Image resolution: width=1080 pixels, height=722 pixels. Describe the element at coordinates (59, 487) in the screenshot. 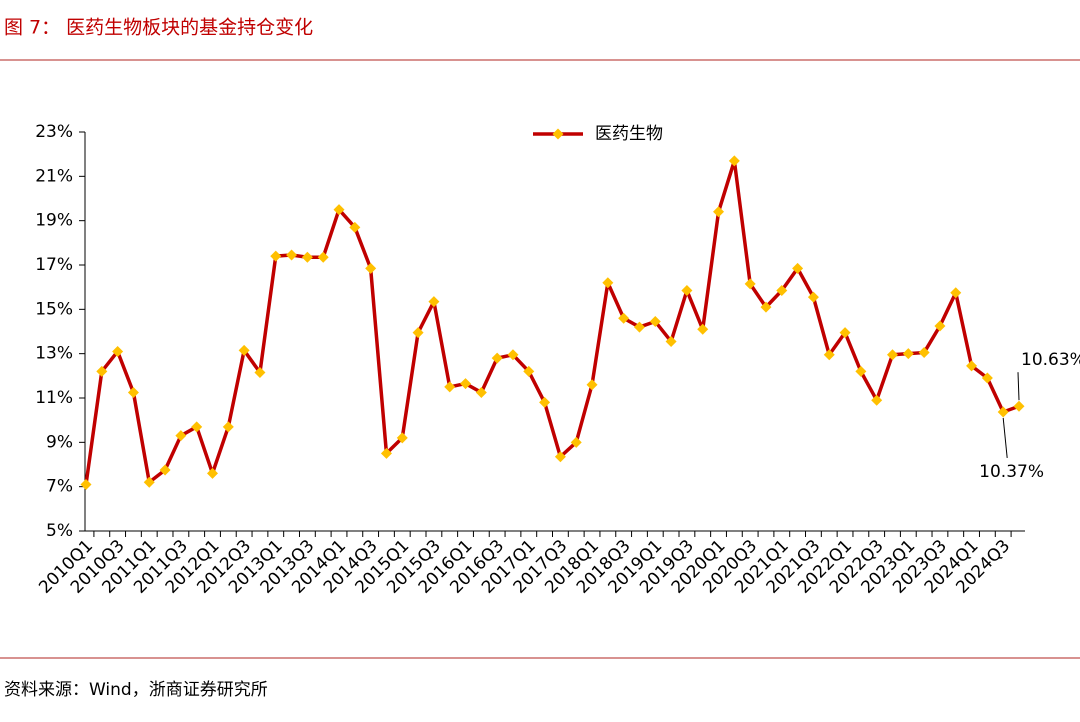

I see `y-tick-label: 7%` at that location.